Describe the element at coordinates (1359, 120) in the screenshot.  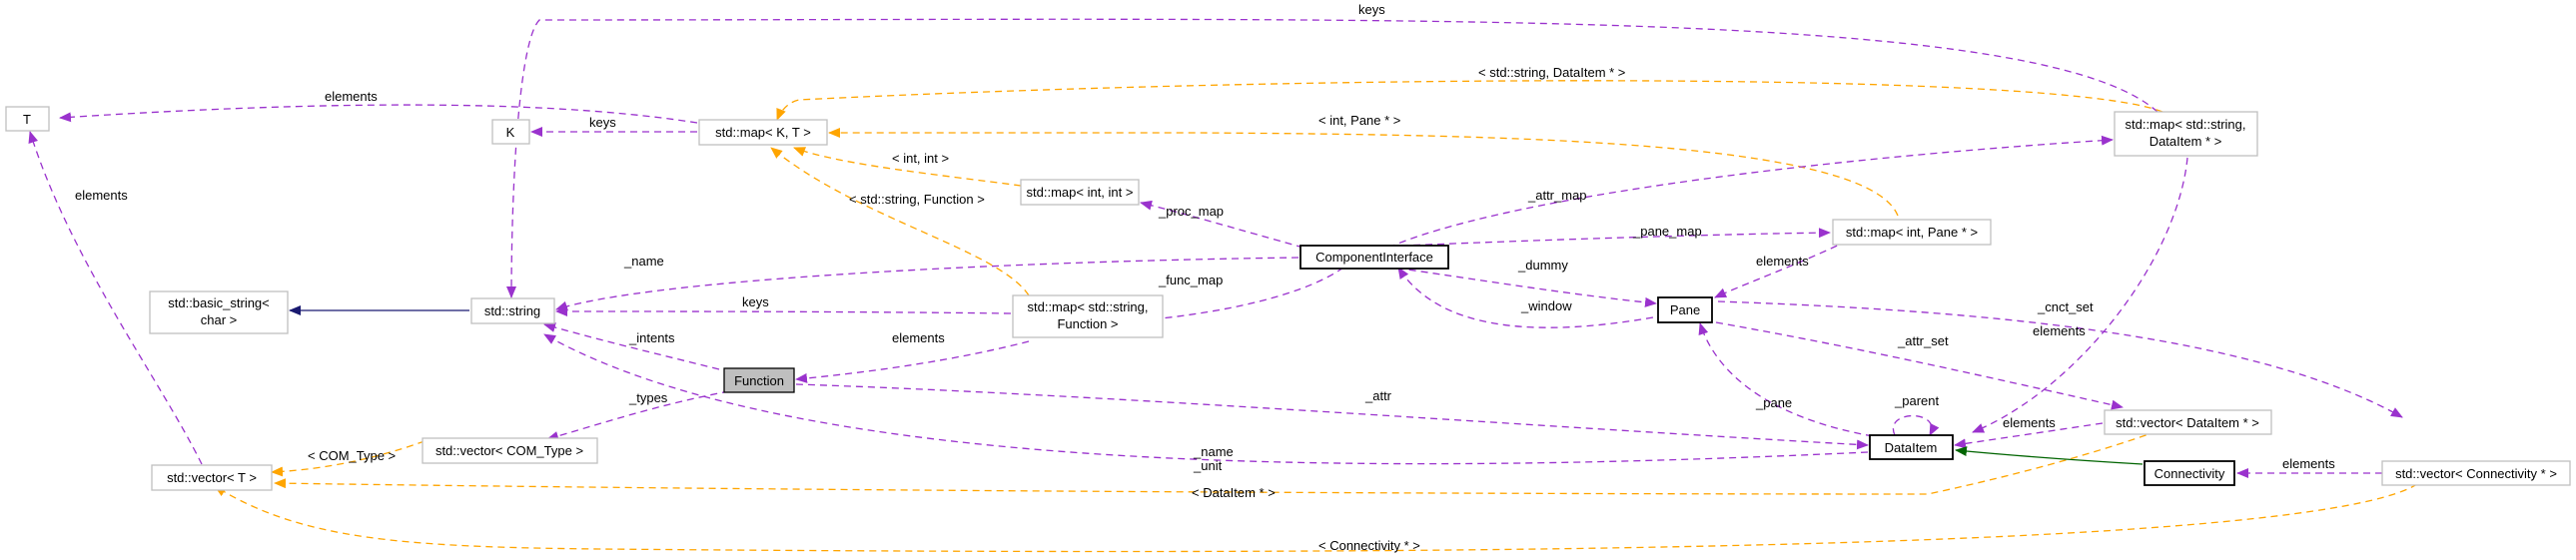
I see `edge-label: < int, Pane * >` at that location.